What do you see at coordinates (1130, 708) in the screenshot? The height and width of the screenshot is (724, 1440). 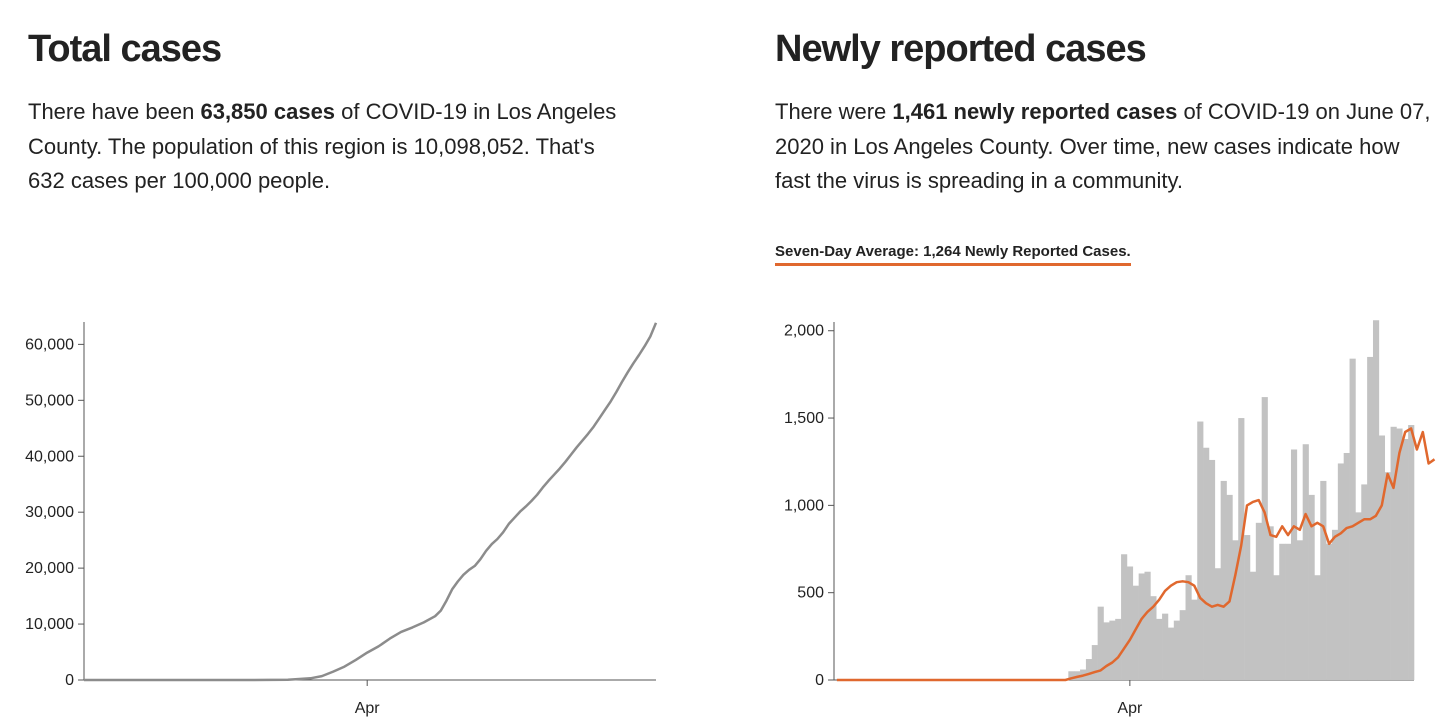 I see `new-cases-x-tick-label: Apr` at bounding box center [1130, 708].